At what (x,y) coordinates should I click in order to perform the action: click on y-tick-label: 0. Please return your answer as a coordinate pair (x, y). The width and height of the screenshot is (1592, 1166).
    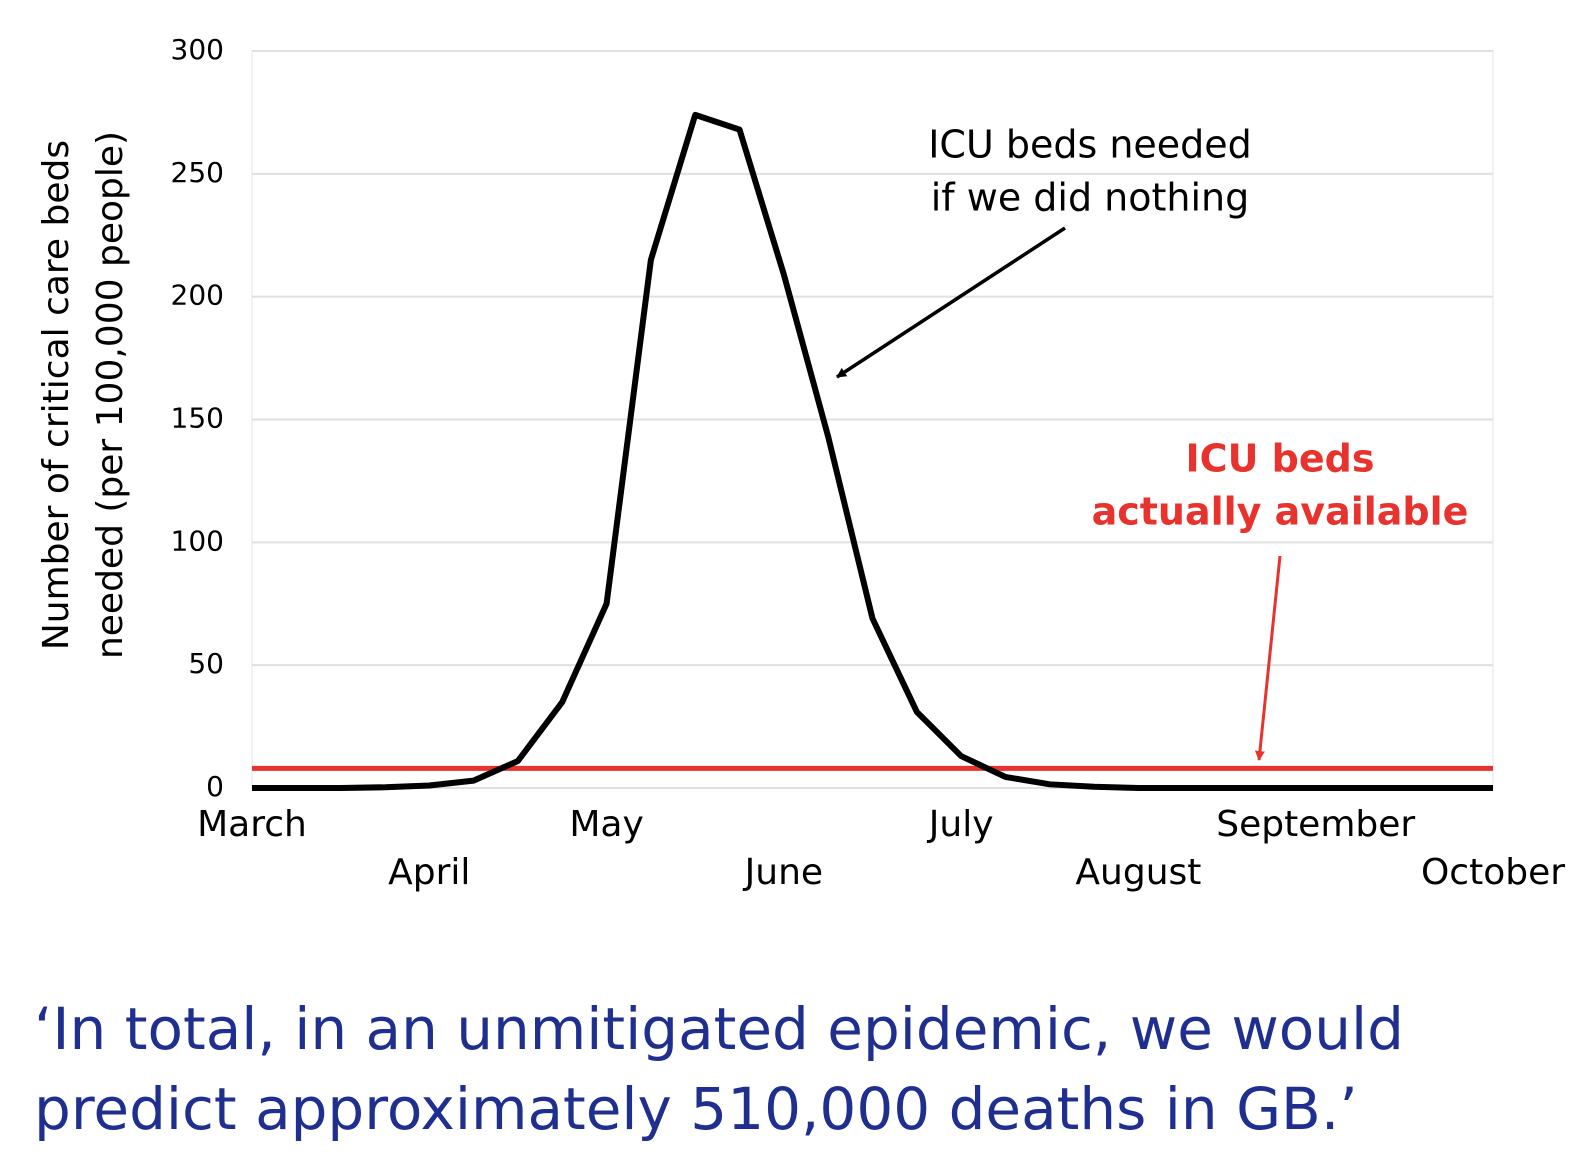
    Looking at the image, I should click on (215, 786).